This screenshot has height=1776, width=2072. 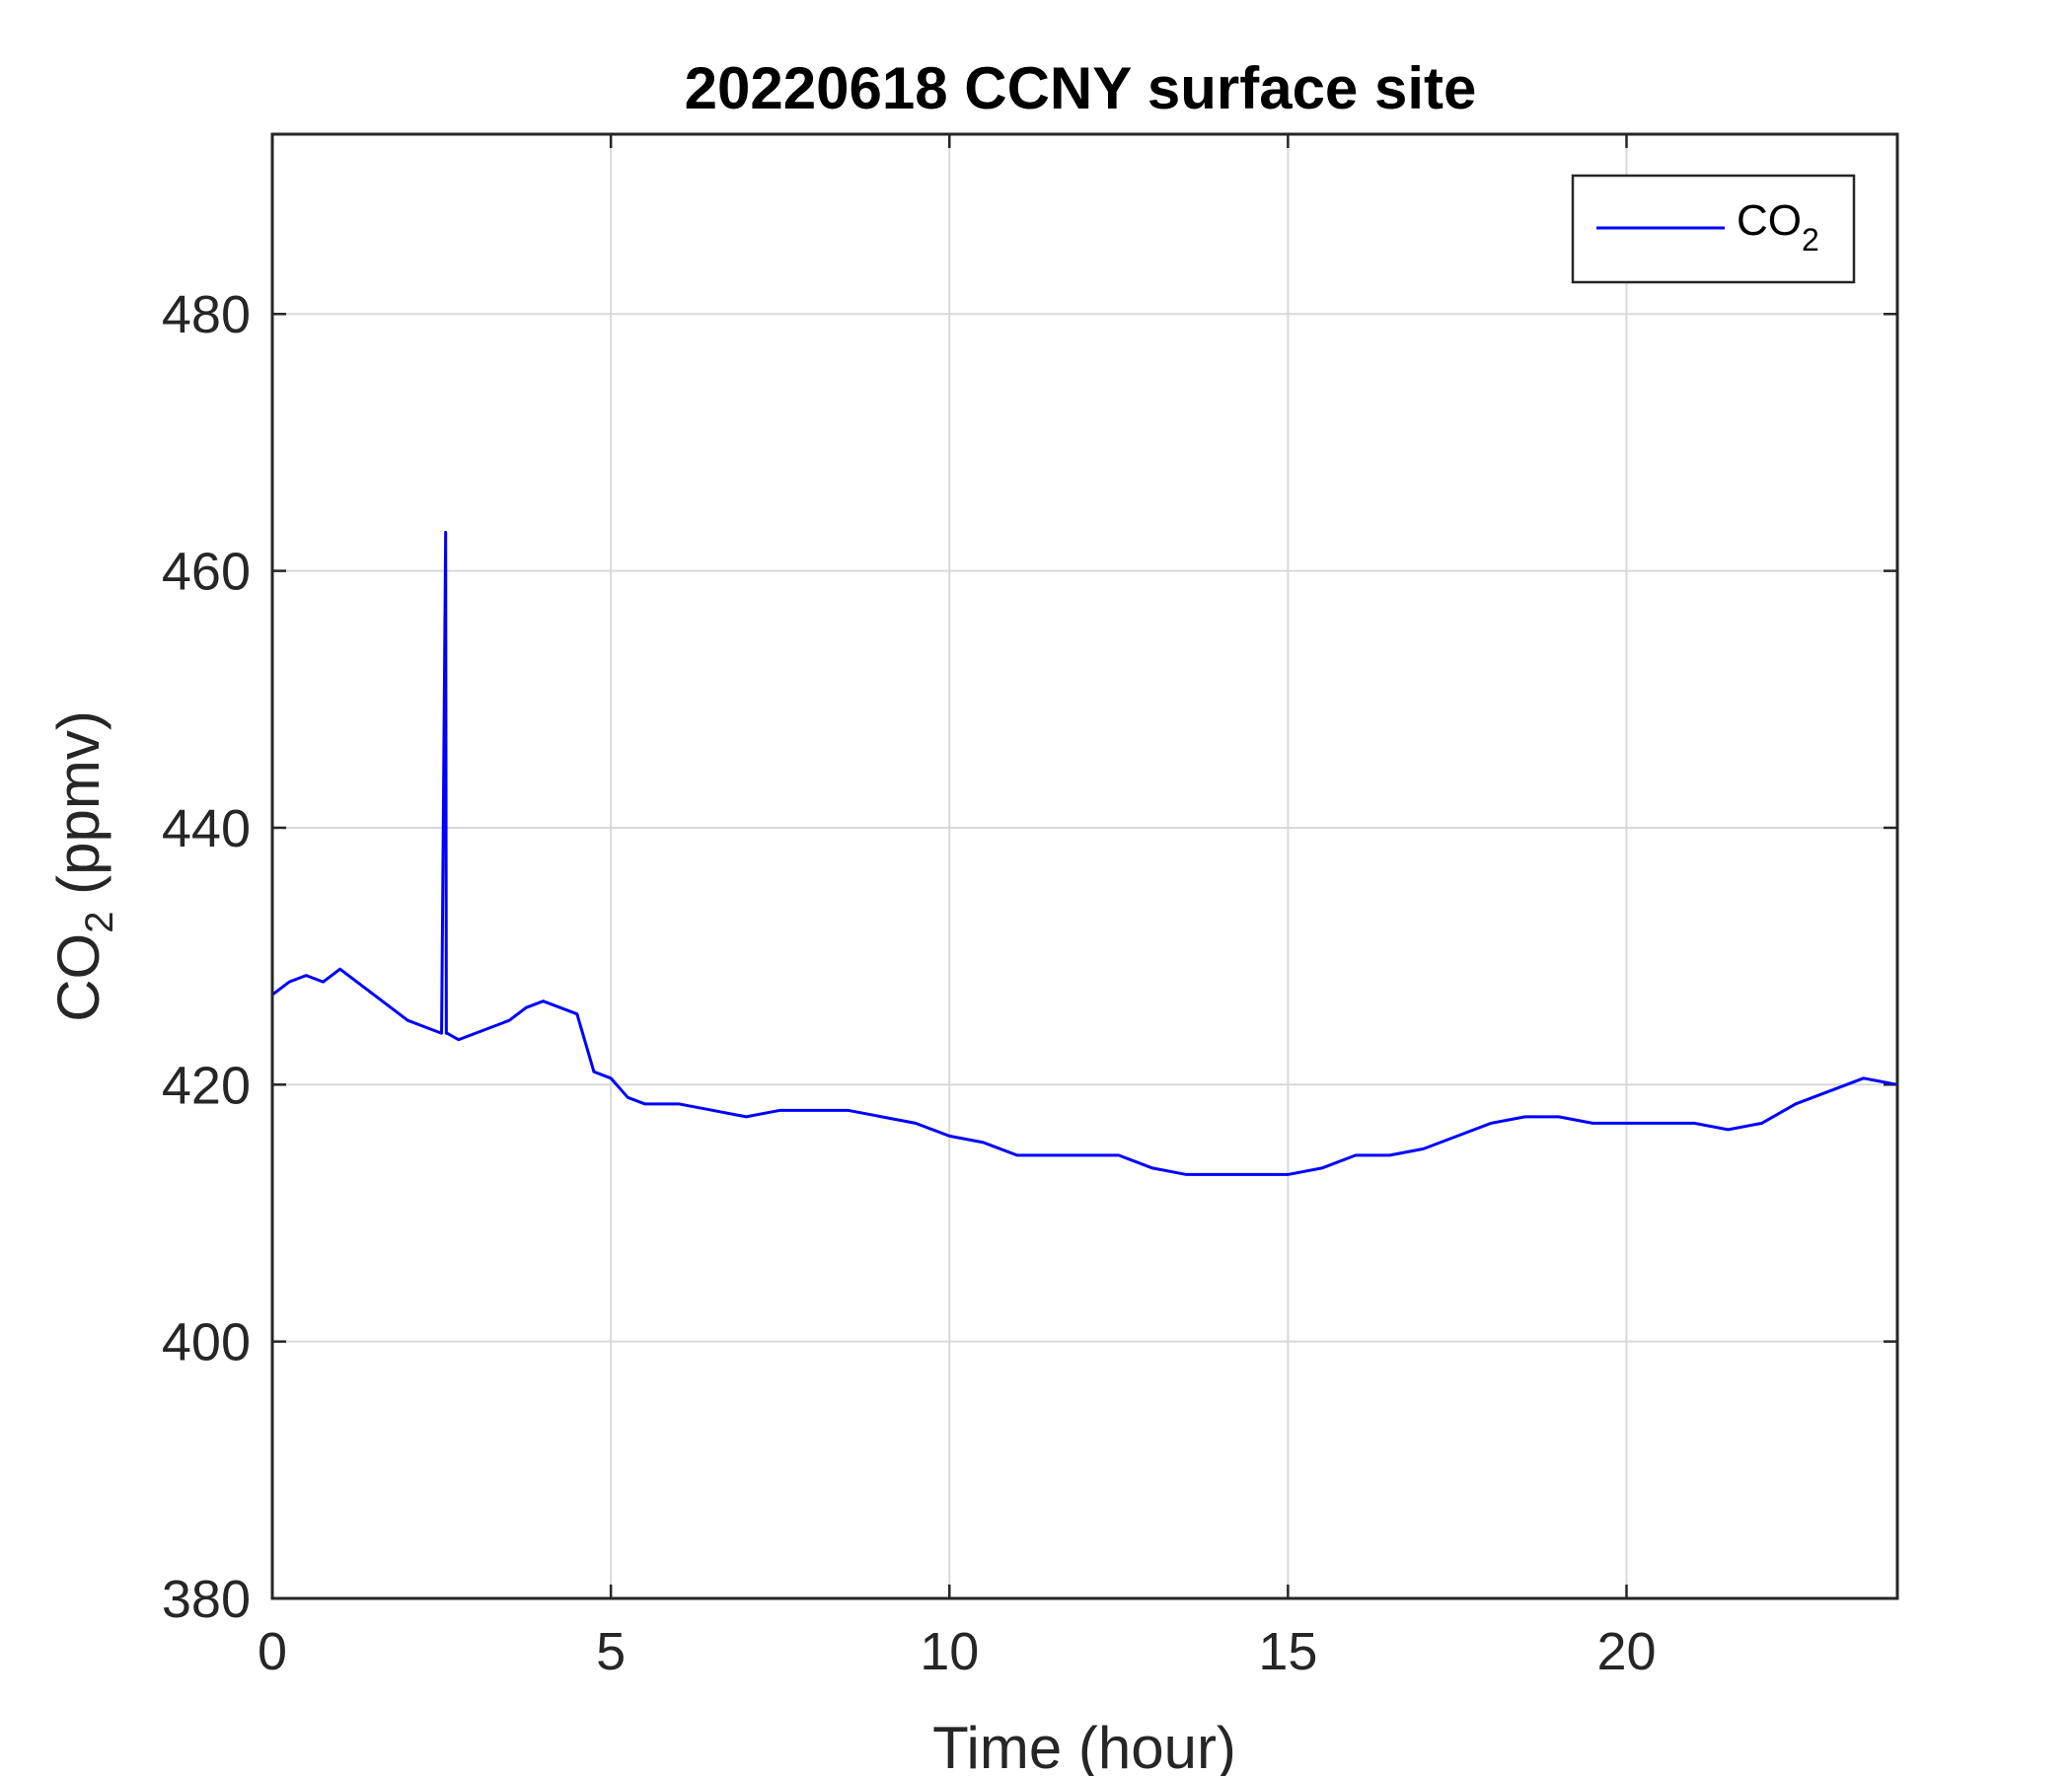 I want to click on y-axis-label-subscript: 2, so click(x=99, y=923).